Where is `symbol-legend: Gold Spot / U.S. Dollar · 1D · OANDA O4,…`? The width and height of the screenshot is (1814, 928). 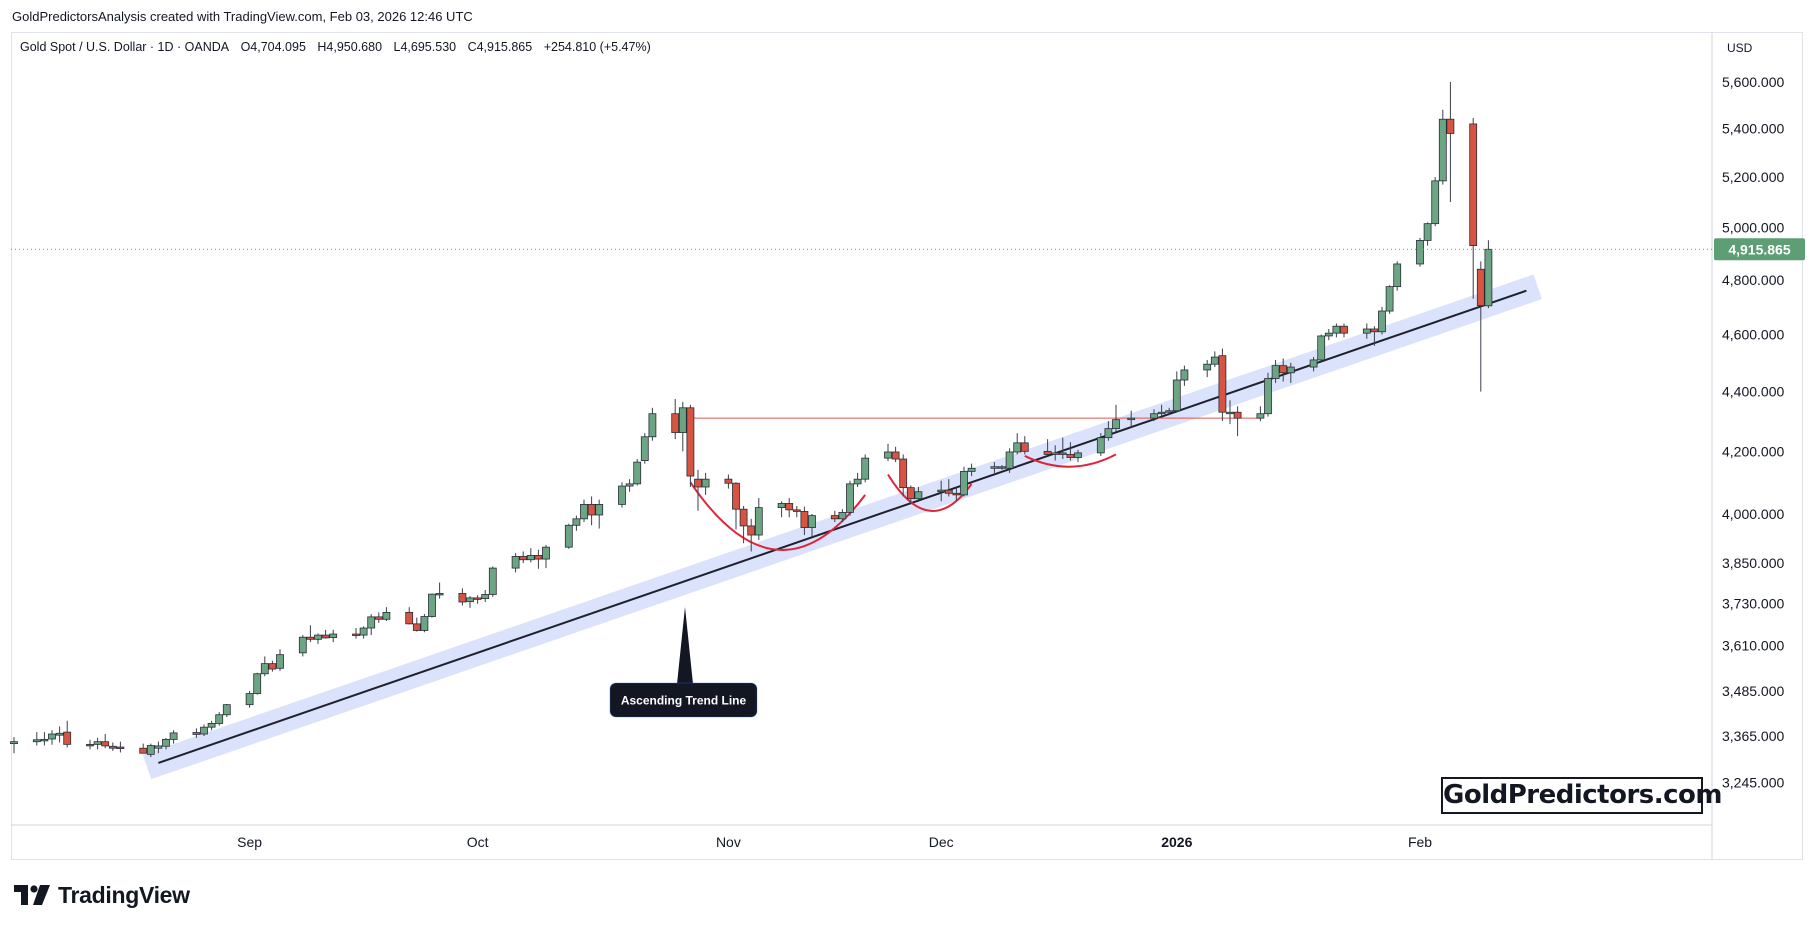 symbol-legend: Gold Spot / U.S. Dollar · 1D · OANDA O4,… is located at coordinates (339, 47).